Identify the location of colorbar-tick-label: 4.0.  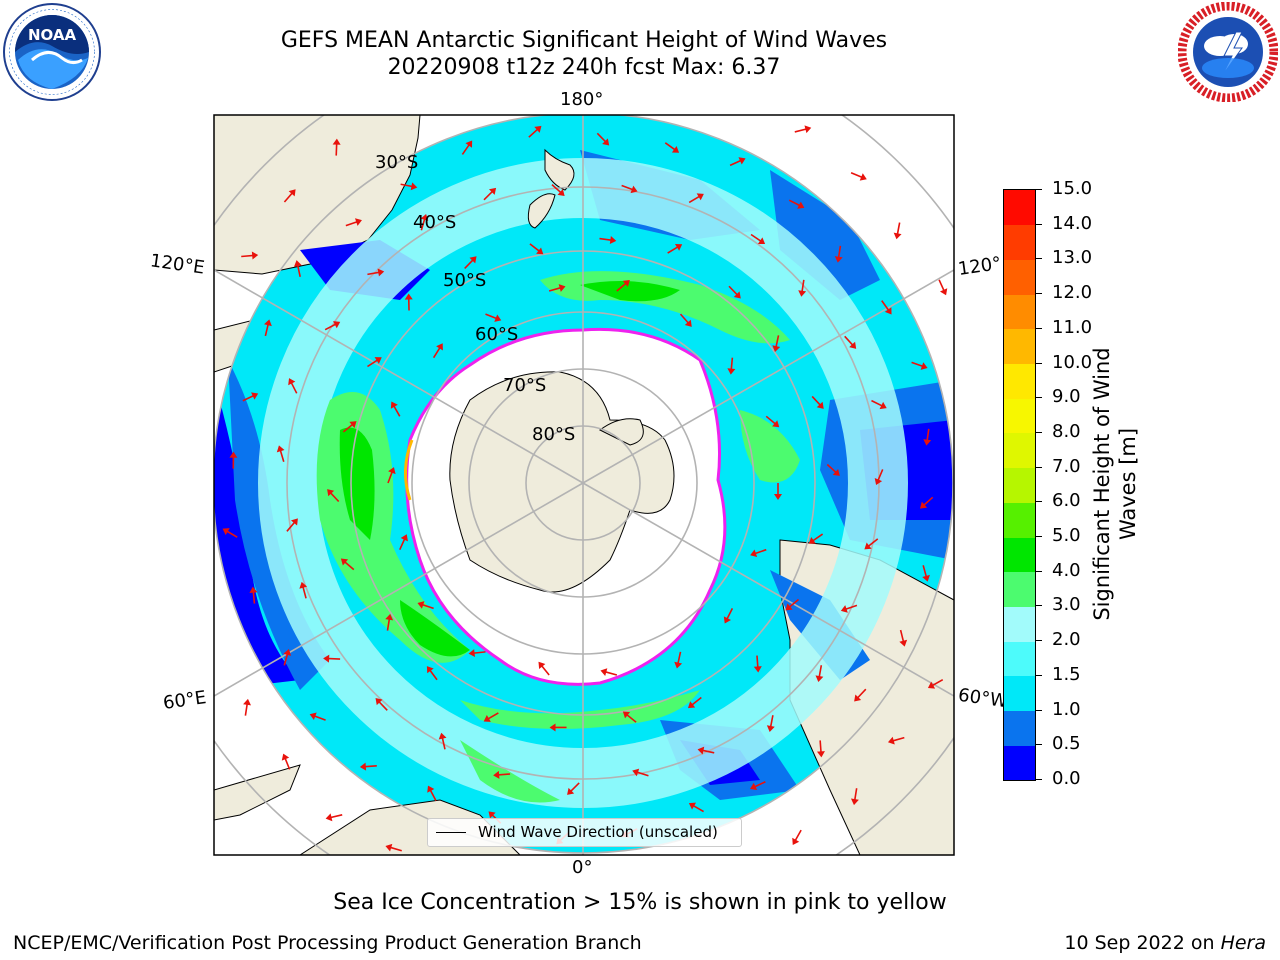
(1066, 570).